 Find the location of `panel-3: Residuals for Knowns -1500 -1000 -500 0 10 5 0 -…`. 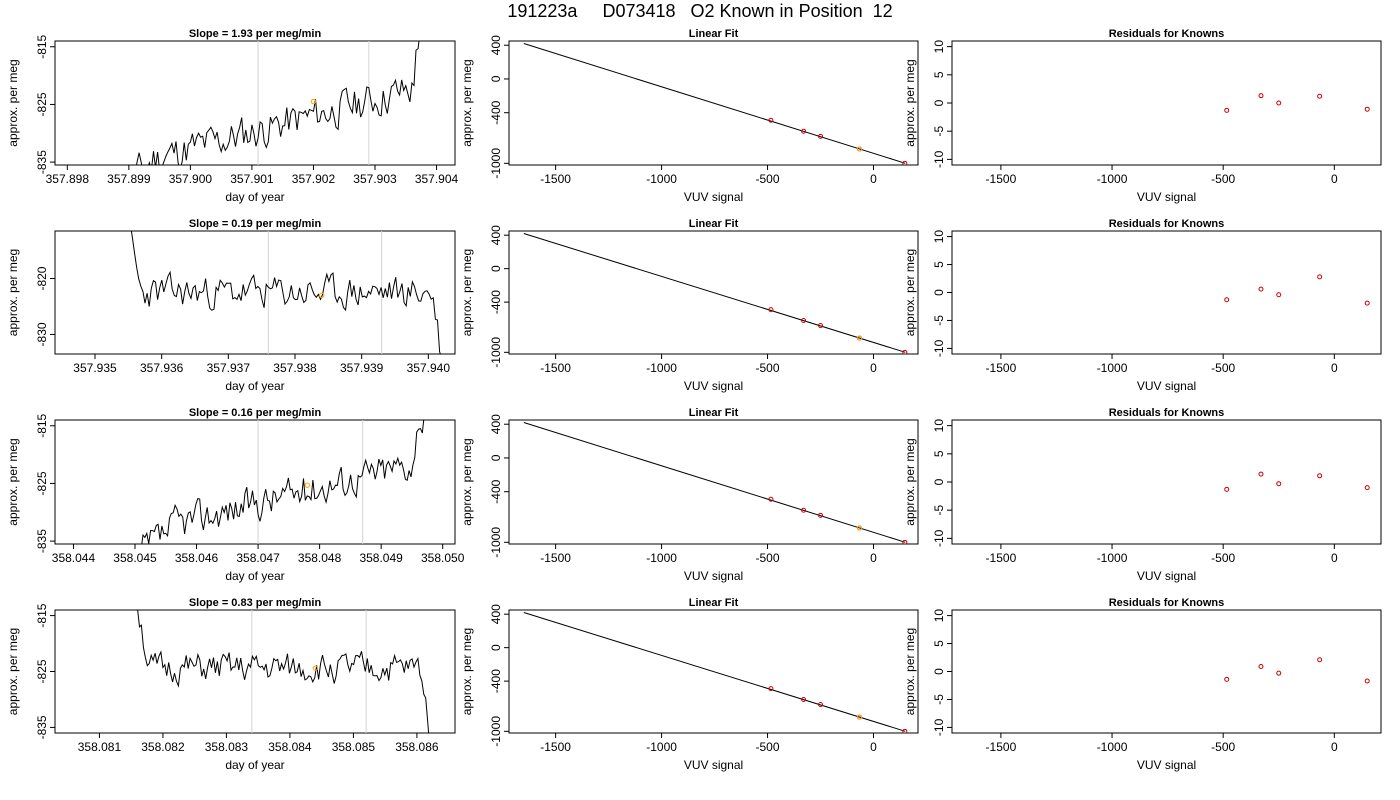

panel-3: Residuals for Knowns -1500 -1000 -500 0 10 5 0 -… is located at coordinates (1142, 116).